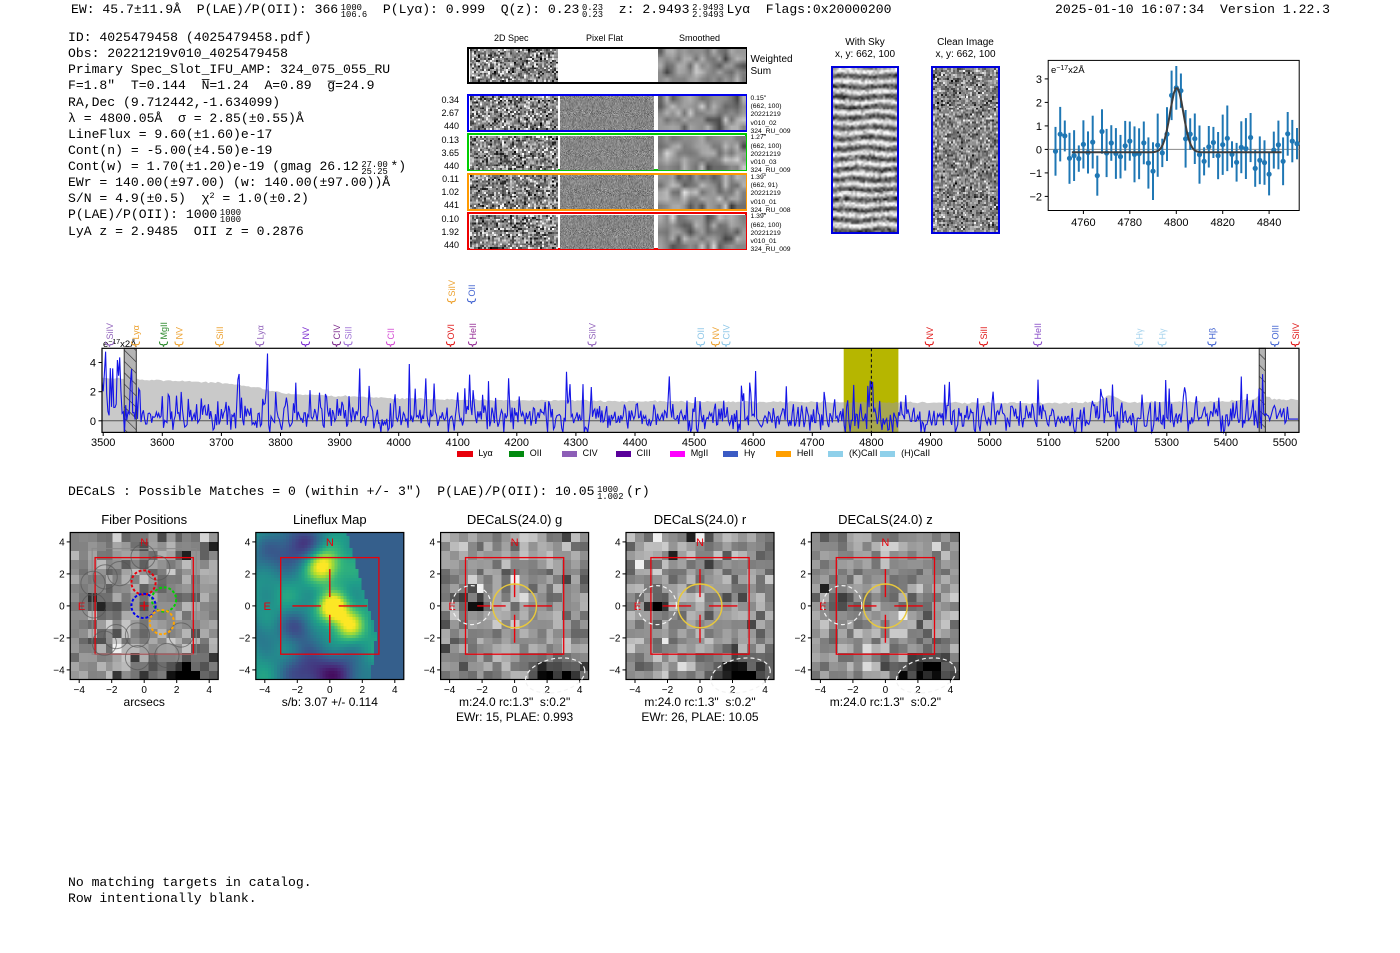  Describe the element at coordinates (1107, 443) in the screenshot. I see `svg-text: 5200` at that location.